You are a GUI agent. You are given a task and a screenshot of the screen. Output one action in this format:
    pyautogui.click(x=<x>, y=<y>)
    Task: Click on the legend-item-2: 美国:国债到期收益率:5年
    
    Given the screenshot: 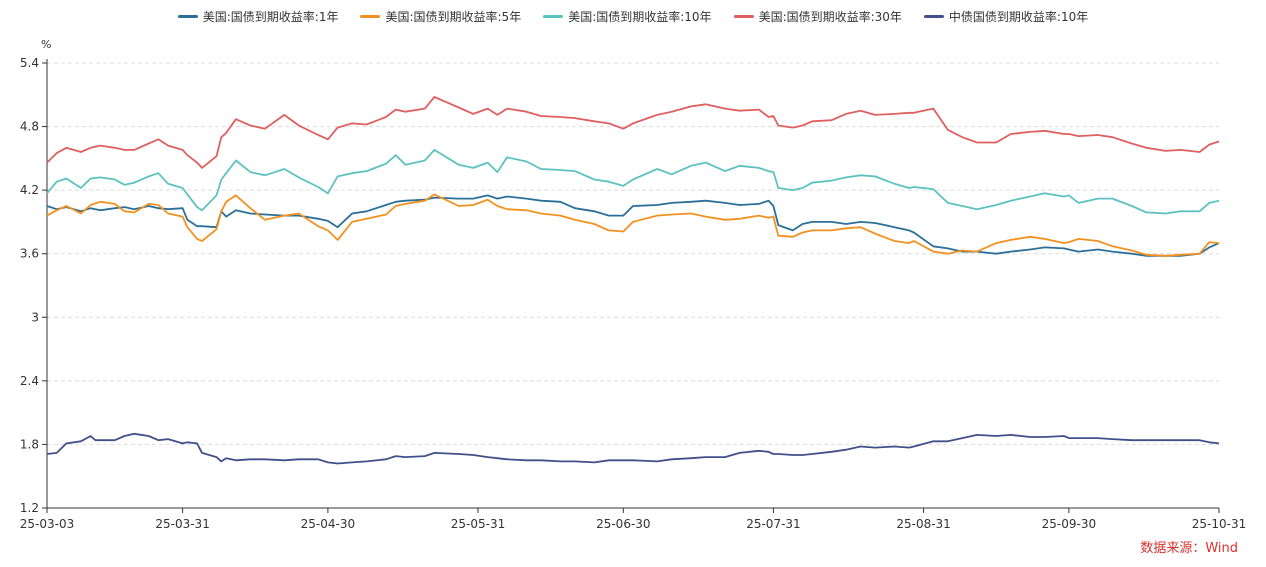 What is the action you would take?
    pyautogui.click(x=440, y=16)
    